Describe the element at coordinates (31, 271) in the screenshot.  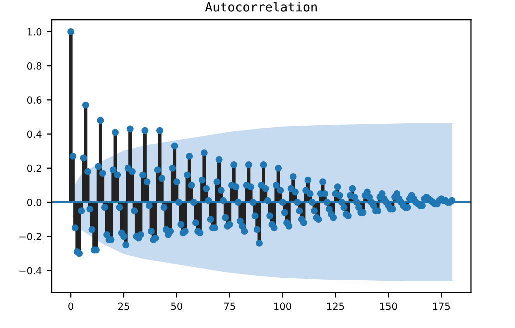
I see `y-tick-label: −0.4` at that location.